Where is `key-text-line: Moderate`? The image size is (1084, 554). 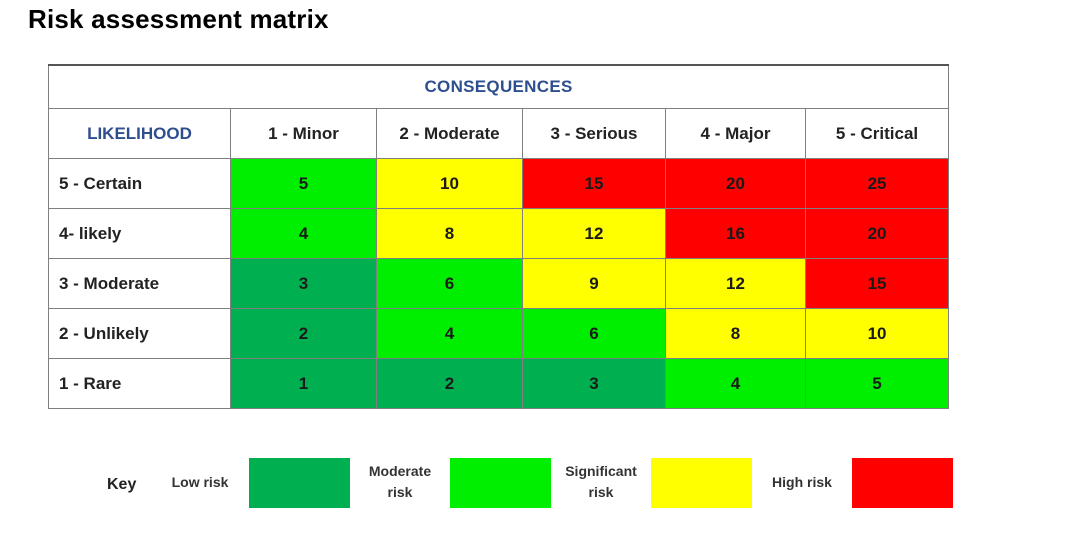
key-text-line: Moderate is located at coordinates (400, 471).